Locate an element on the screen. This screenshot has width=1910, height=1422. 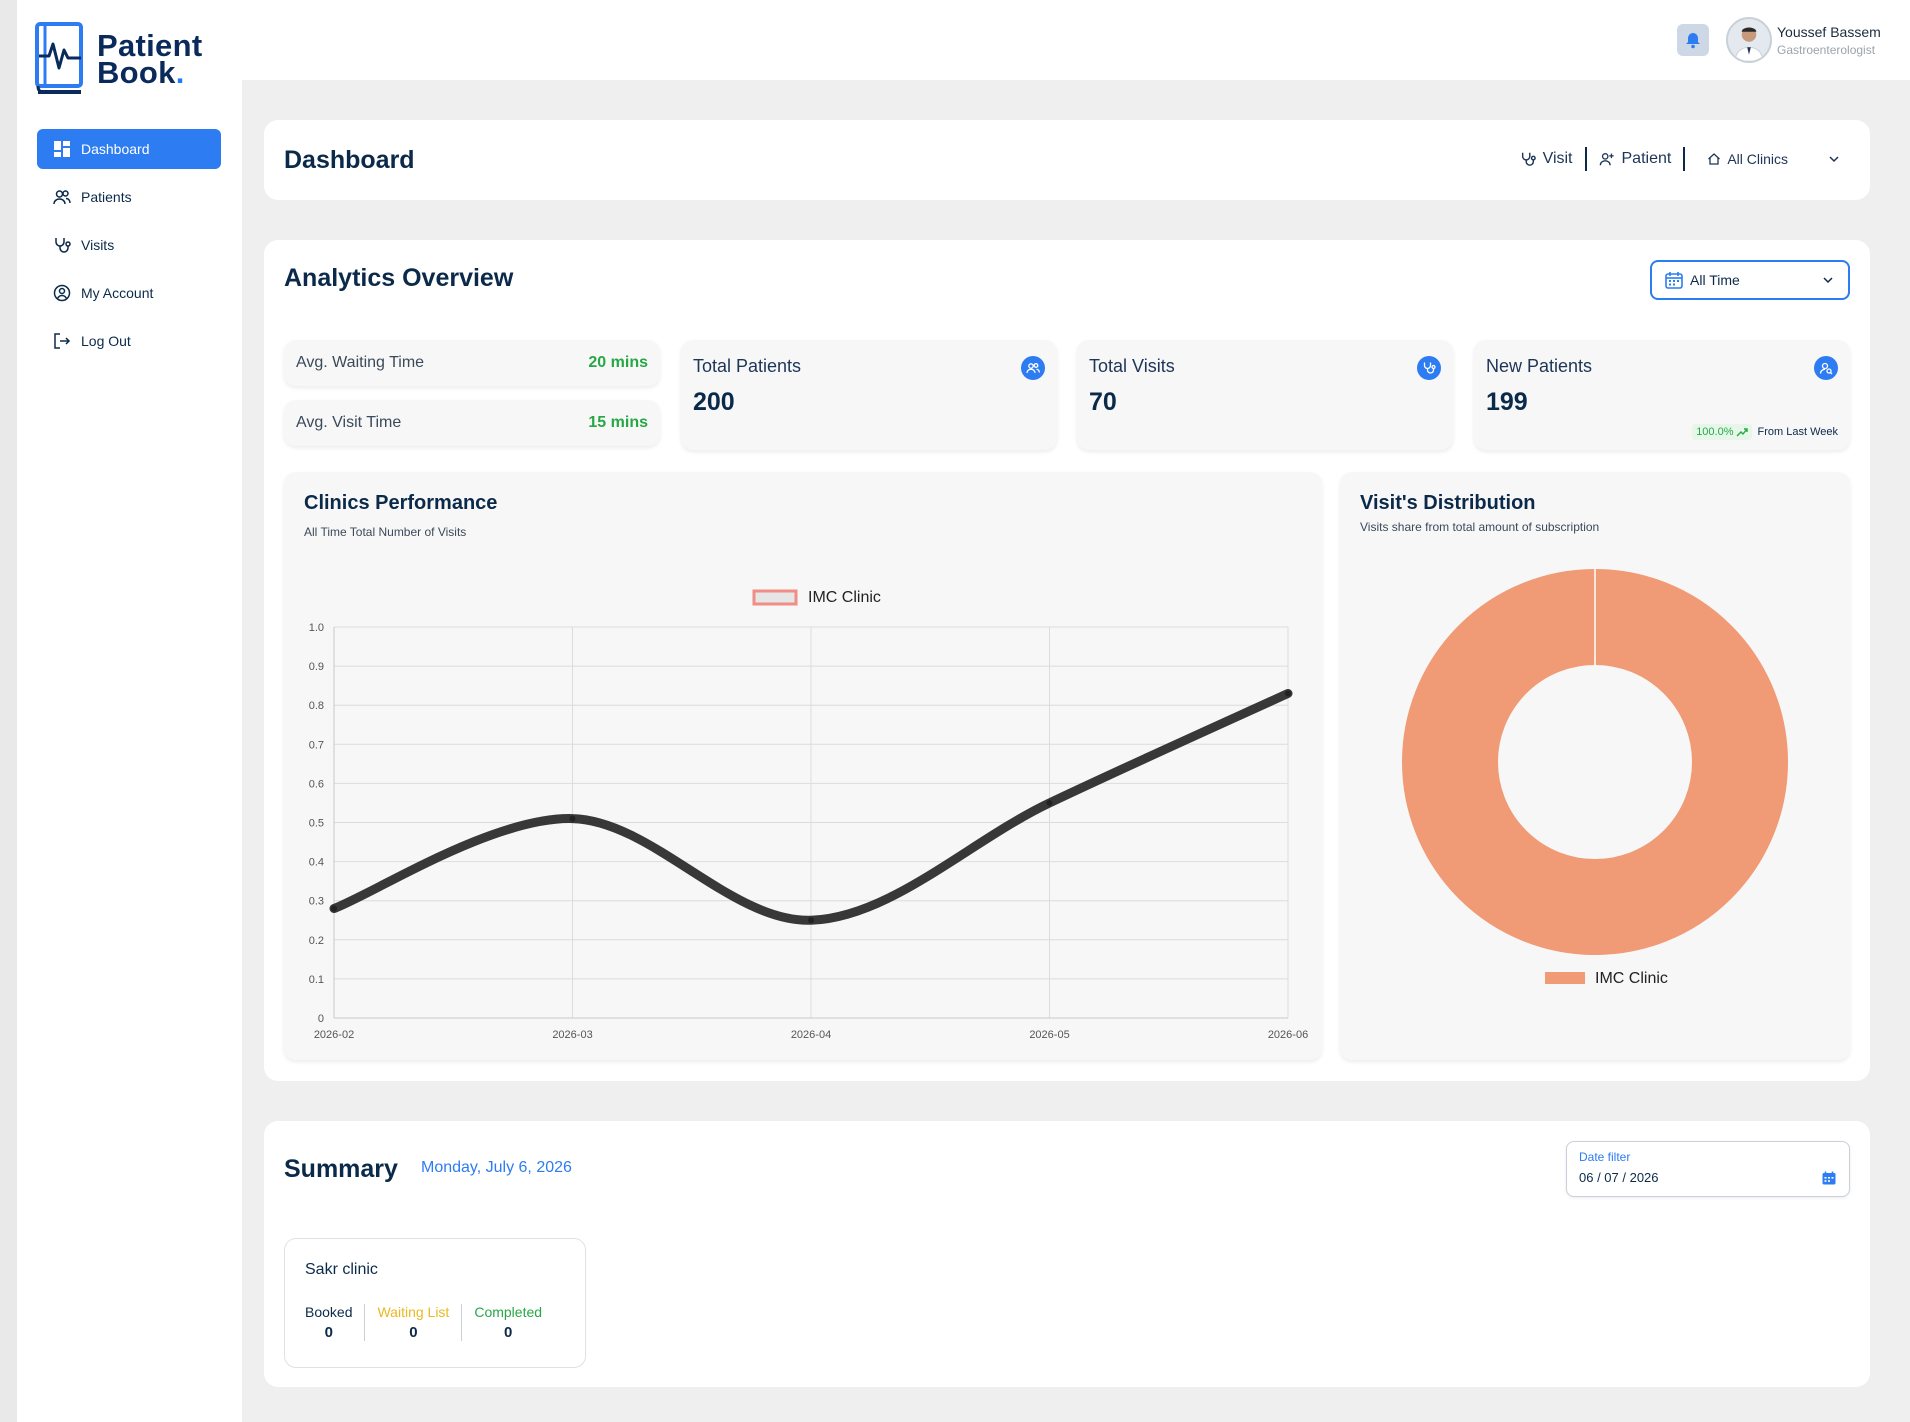
metric-value: 70 is located at coordinates (1103, 402).